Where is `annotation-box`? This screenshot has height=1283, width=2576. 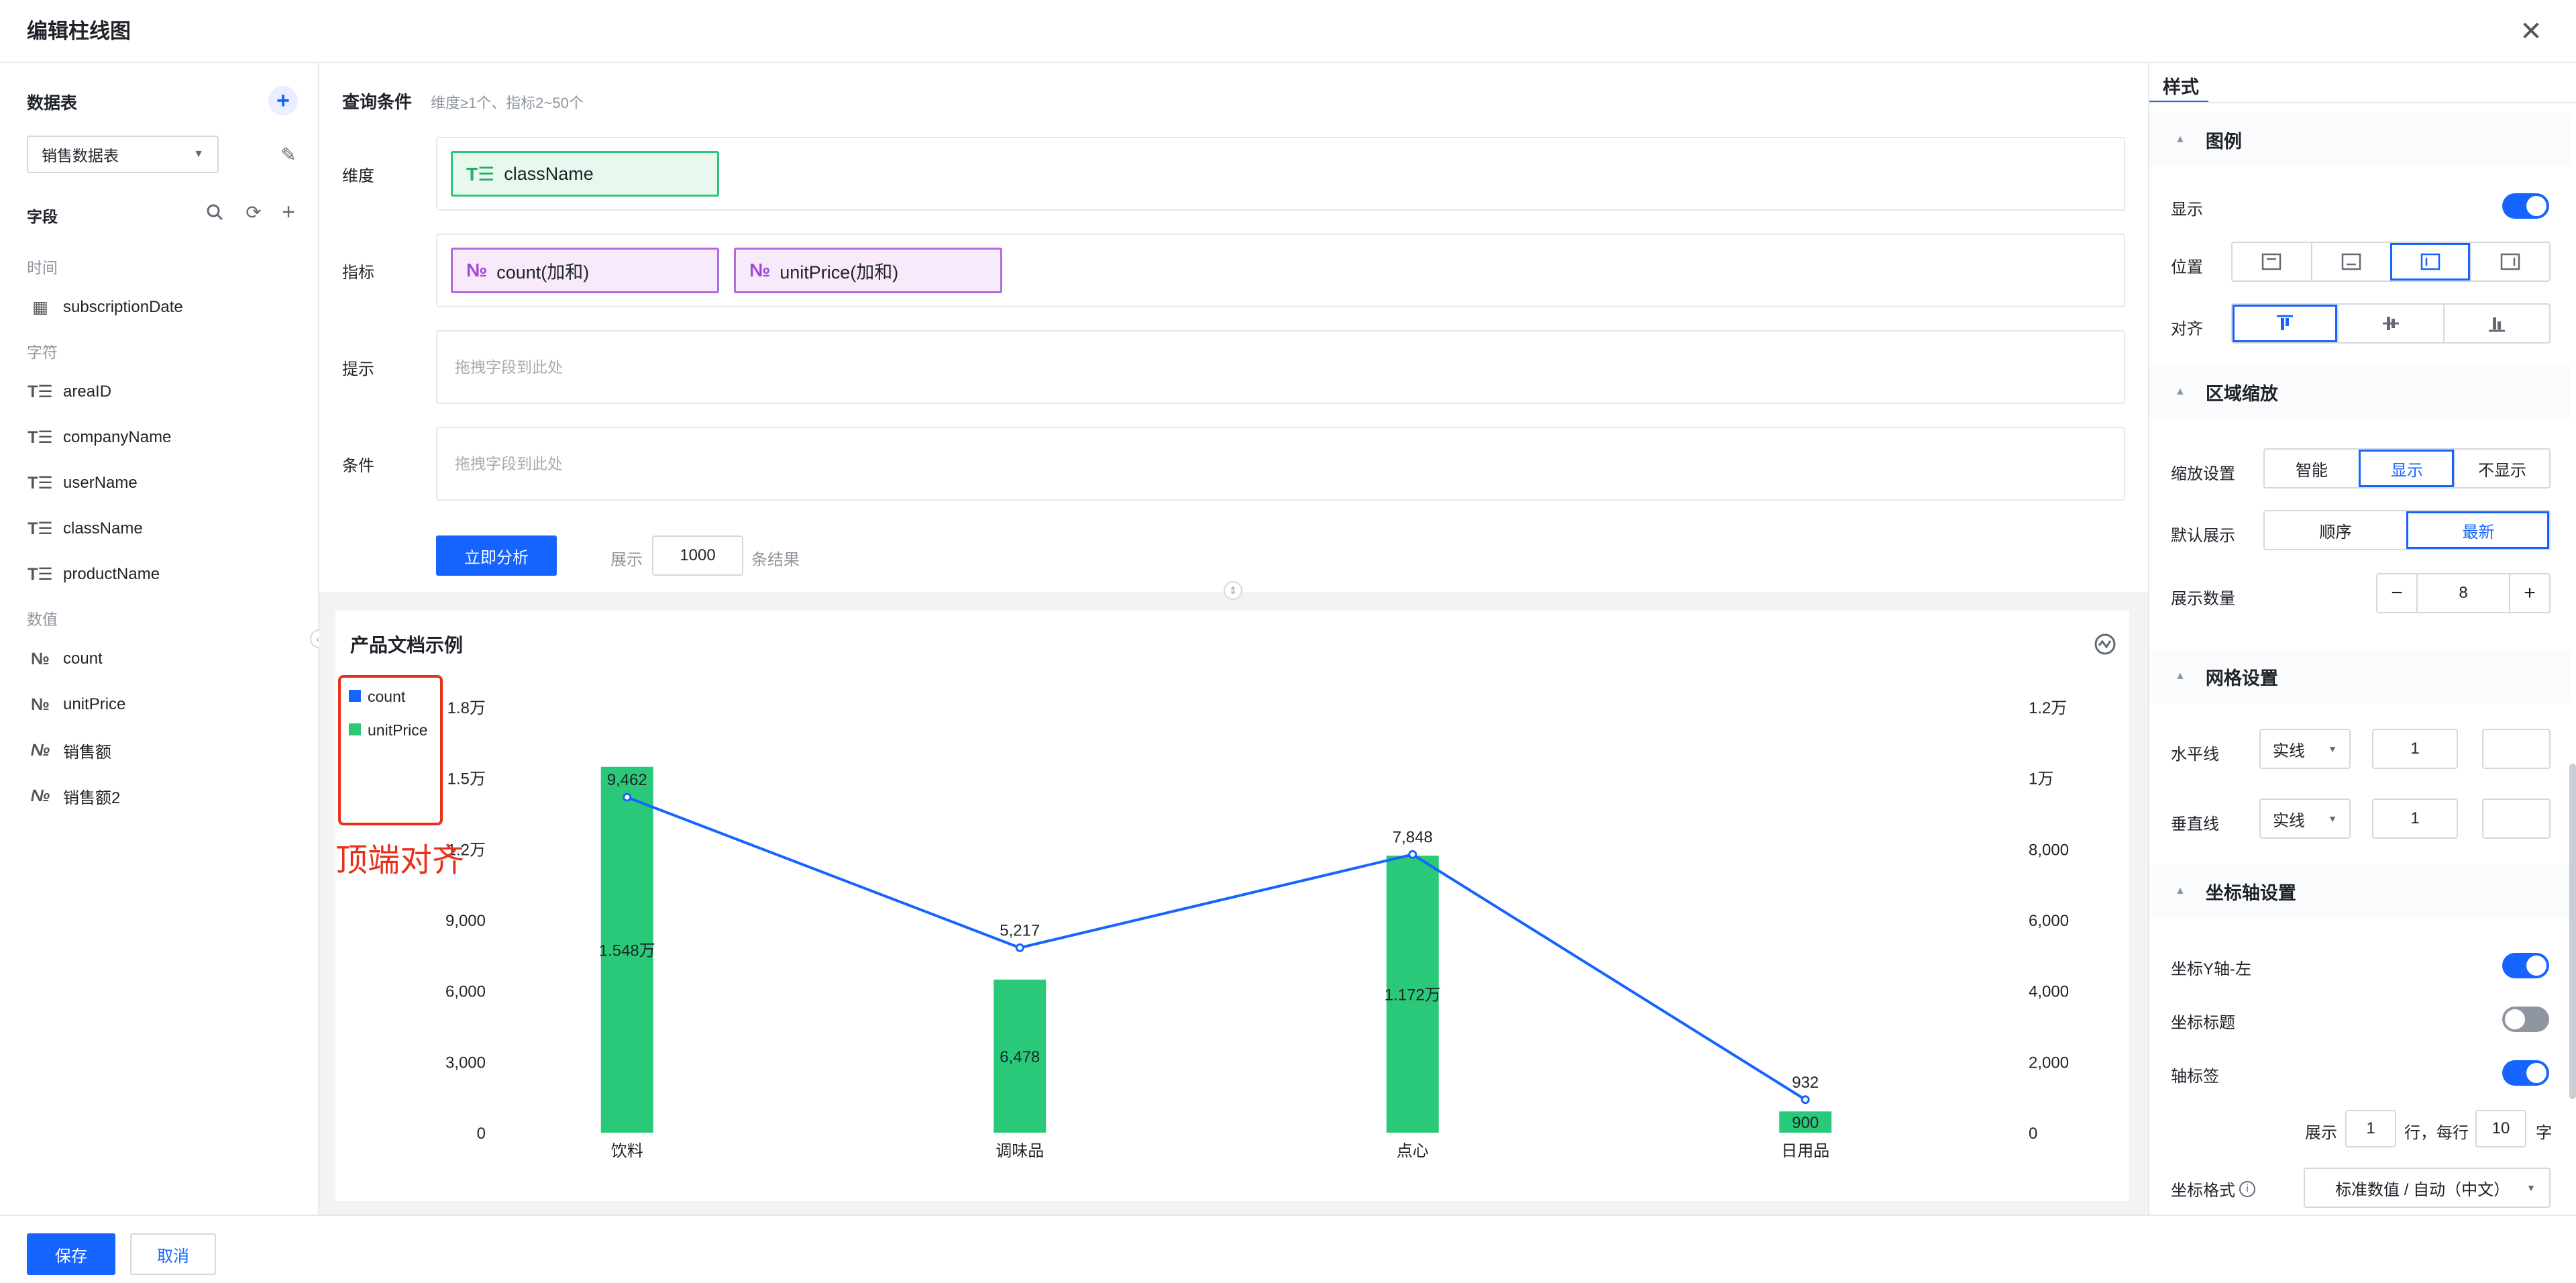
annotation-box is located at coordinates (390, 750).